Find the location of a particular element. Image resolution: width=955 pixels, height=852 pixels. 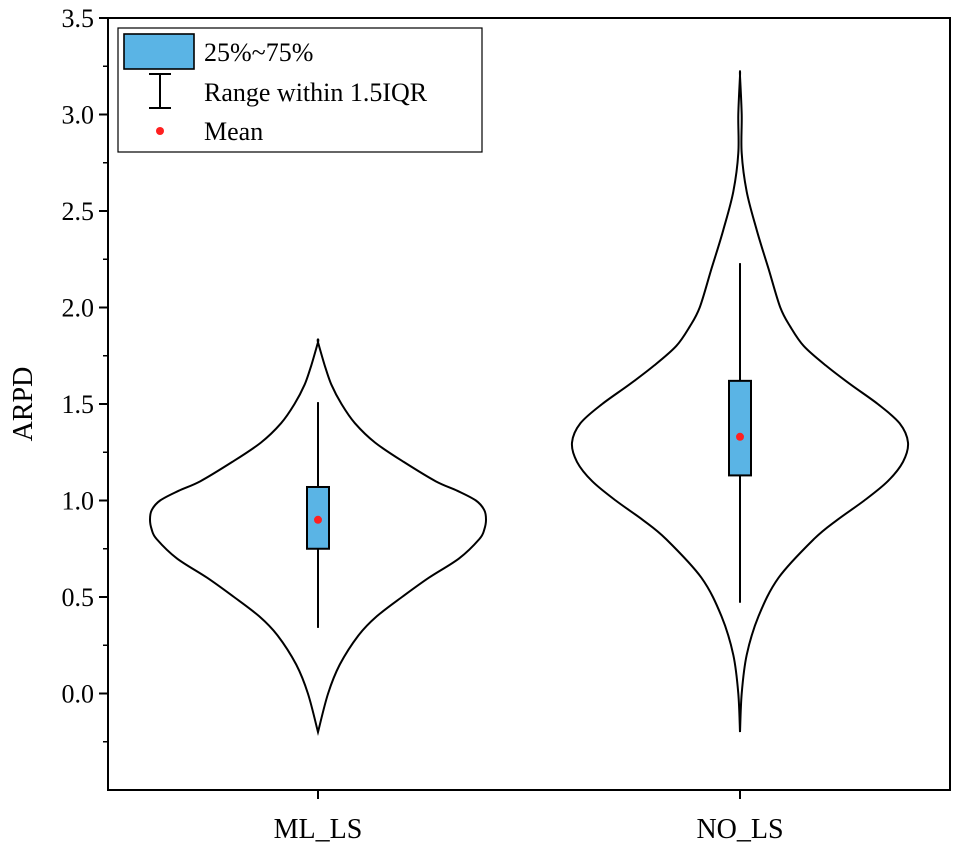

legend-whisker-icon is located at coordinates (160, 91).